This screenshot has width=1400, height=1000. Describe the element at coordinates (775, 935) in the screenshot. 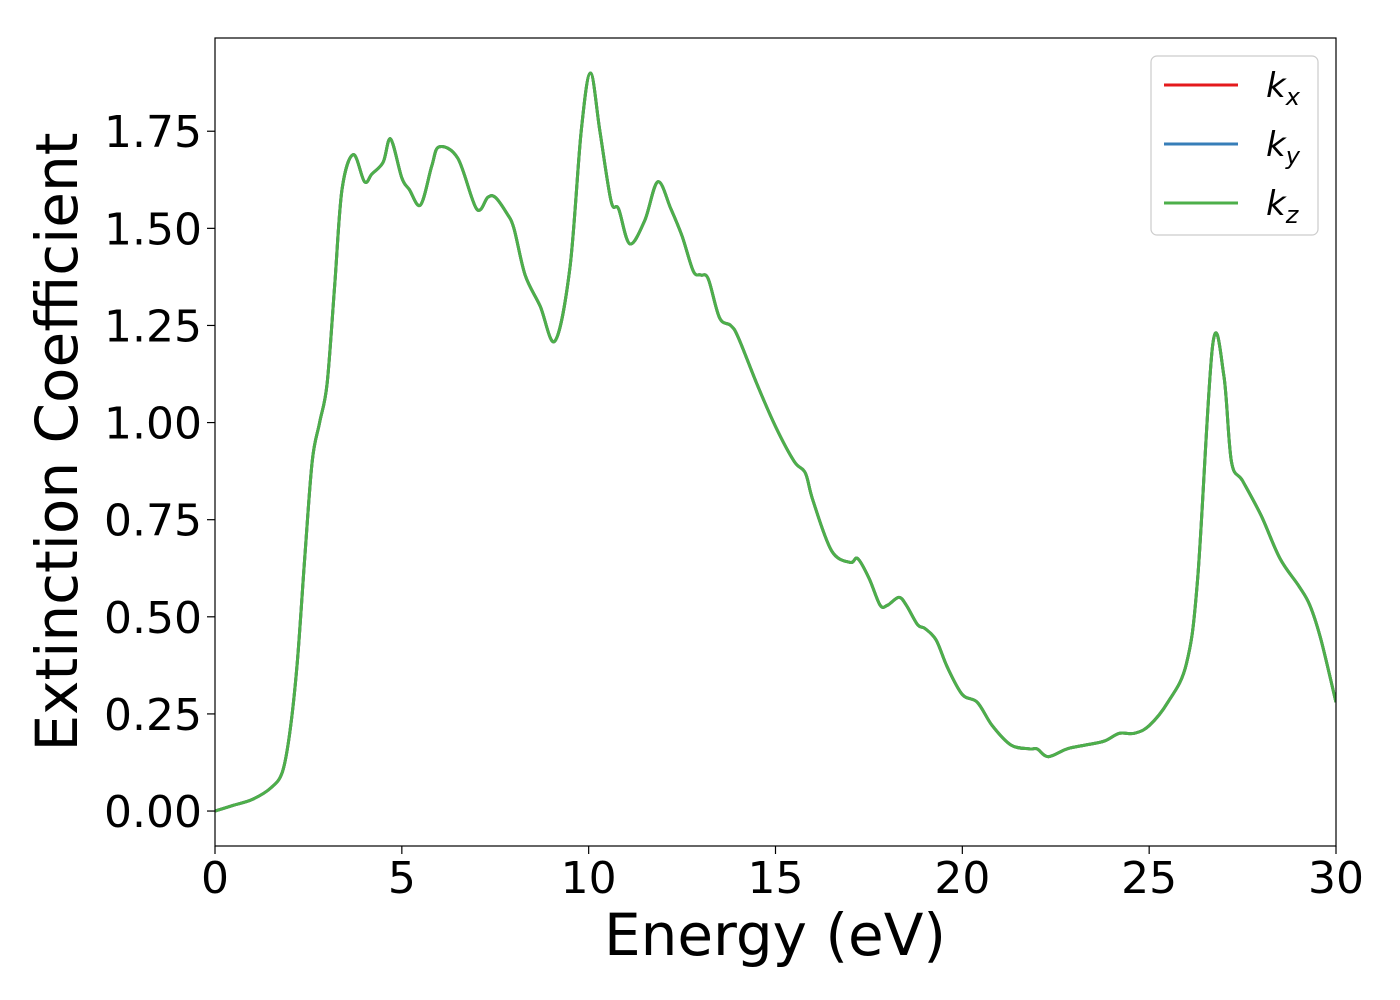

I see `x-axis-label: Energy (eV)` at that location.